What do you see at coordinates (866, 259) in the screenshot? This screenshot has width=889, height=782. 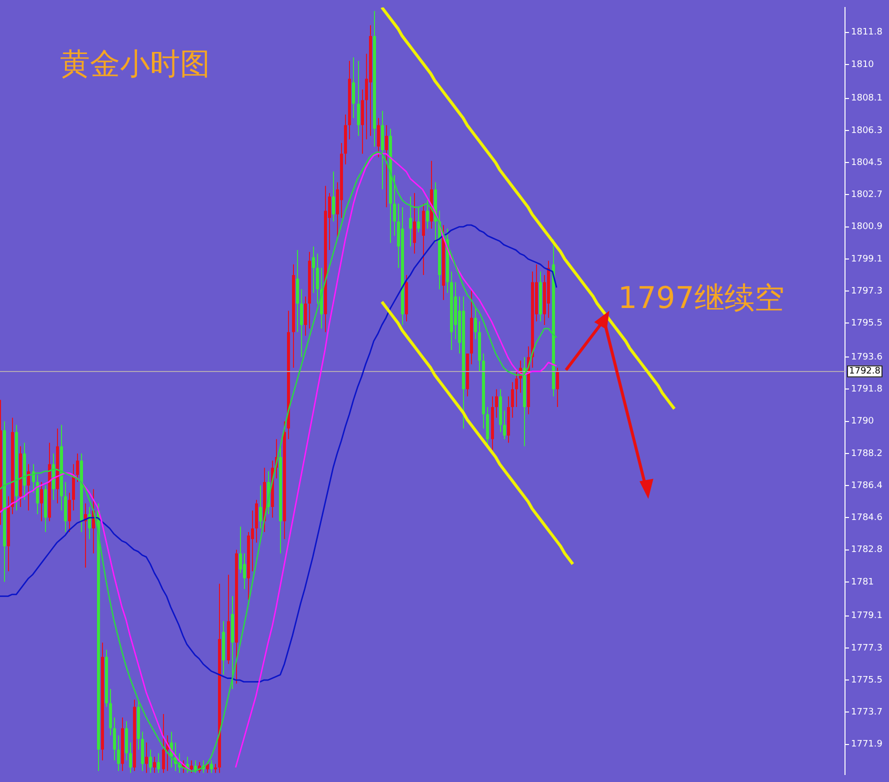 I see `y-tick-label: 1799.1` at bounding box center [866, 259].